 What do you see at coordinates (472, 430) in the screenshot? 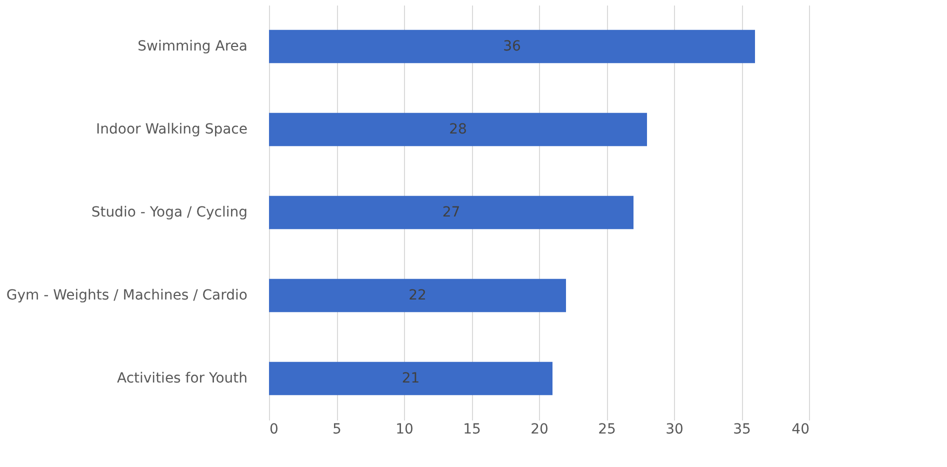
I see `x-tick-label: 15` at bounding box center [472, 430].